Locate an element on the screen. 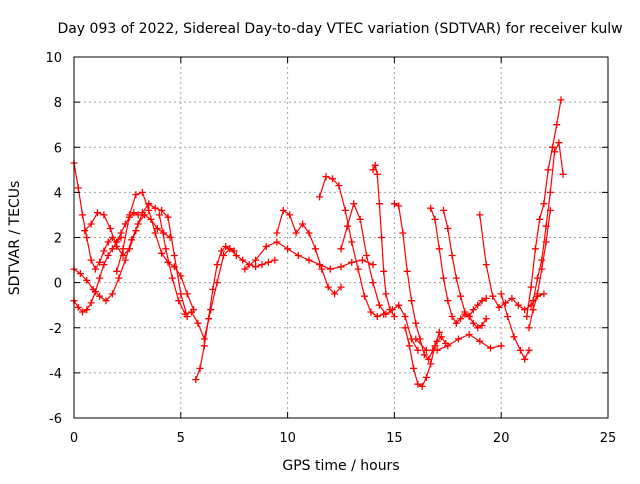 The width and height of the screenshot is (640, 484). x-axis-title: GPS time / hours is located at coordinates (340, 466).